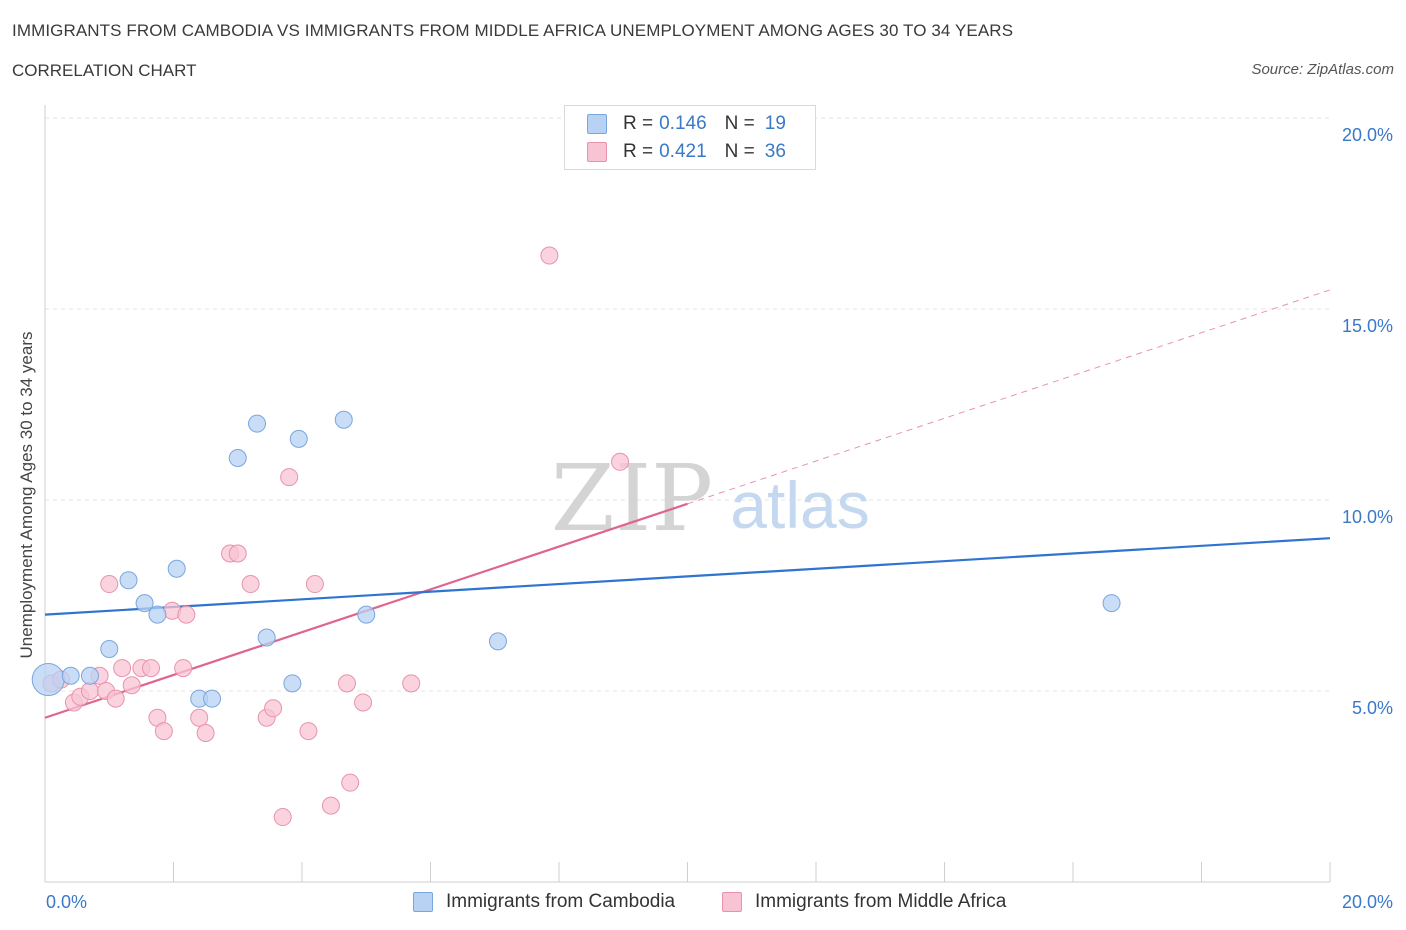 This screenshot has height=930, width=1406. What do you see at coordinates (1372, 708) in the screenshot?
I see `y-tick-label: 5.0%` at bounding box center [1372, 708].